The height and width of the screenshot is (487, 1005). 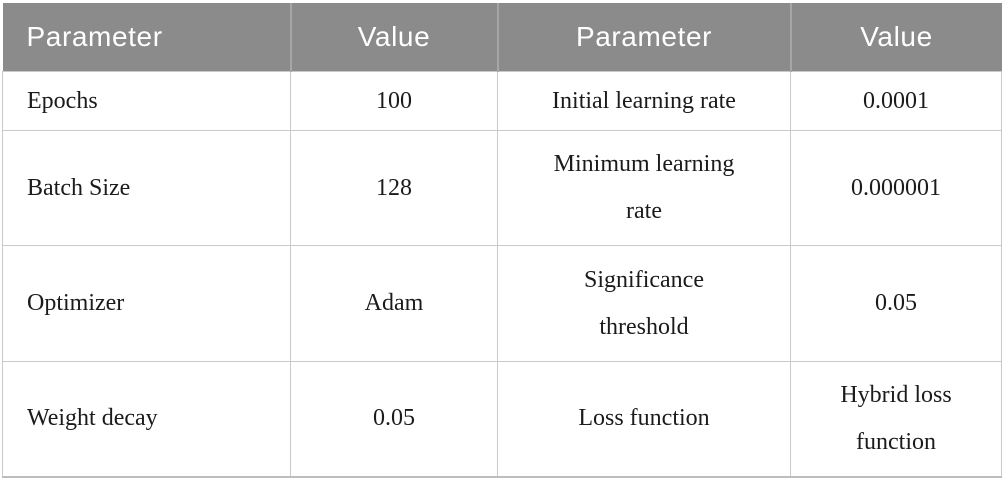 What do you see at coordinates (896, 419) in the screenshot?
I see `value-cell: Hybrid loss function` at bounding box center [896, 419].